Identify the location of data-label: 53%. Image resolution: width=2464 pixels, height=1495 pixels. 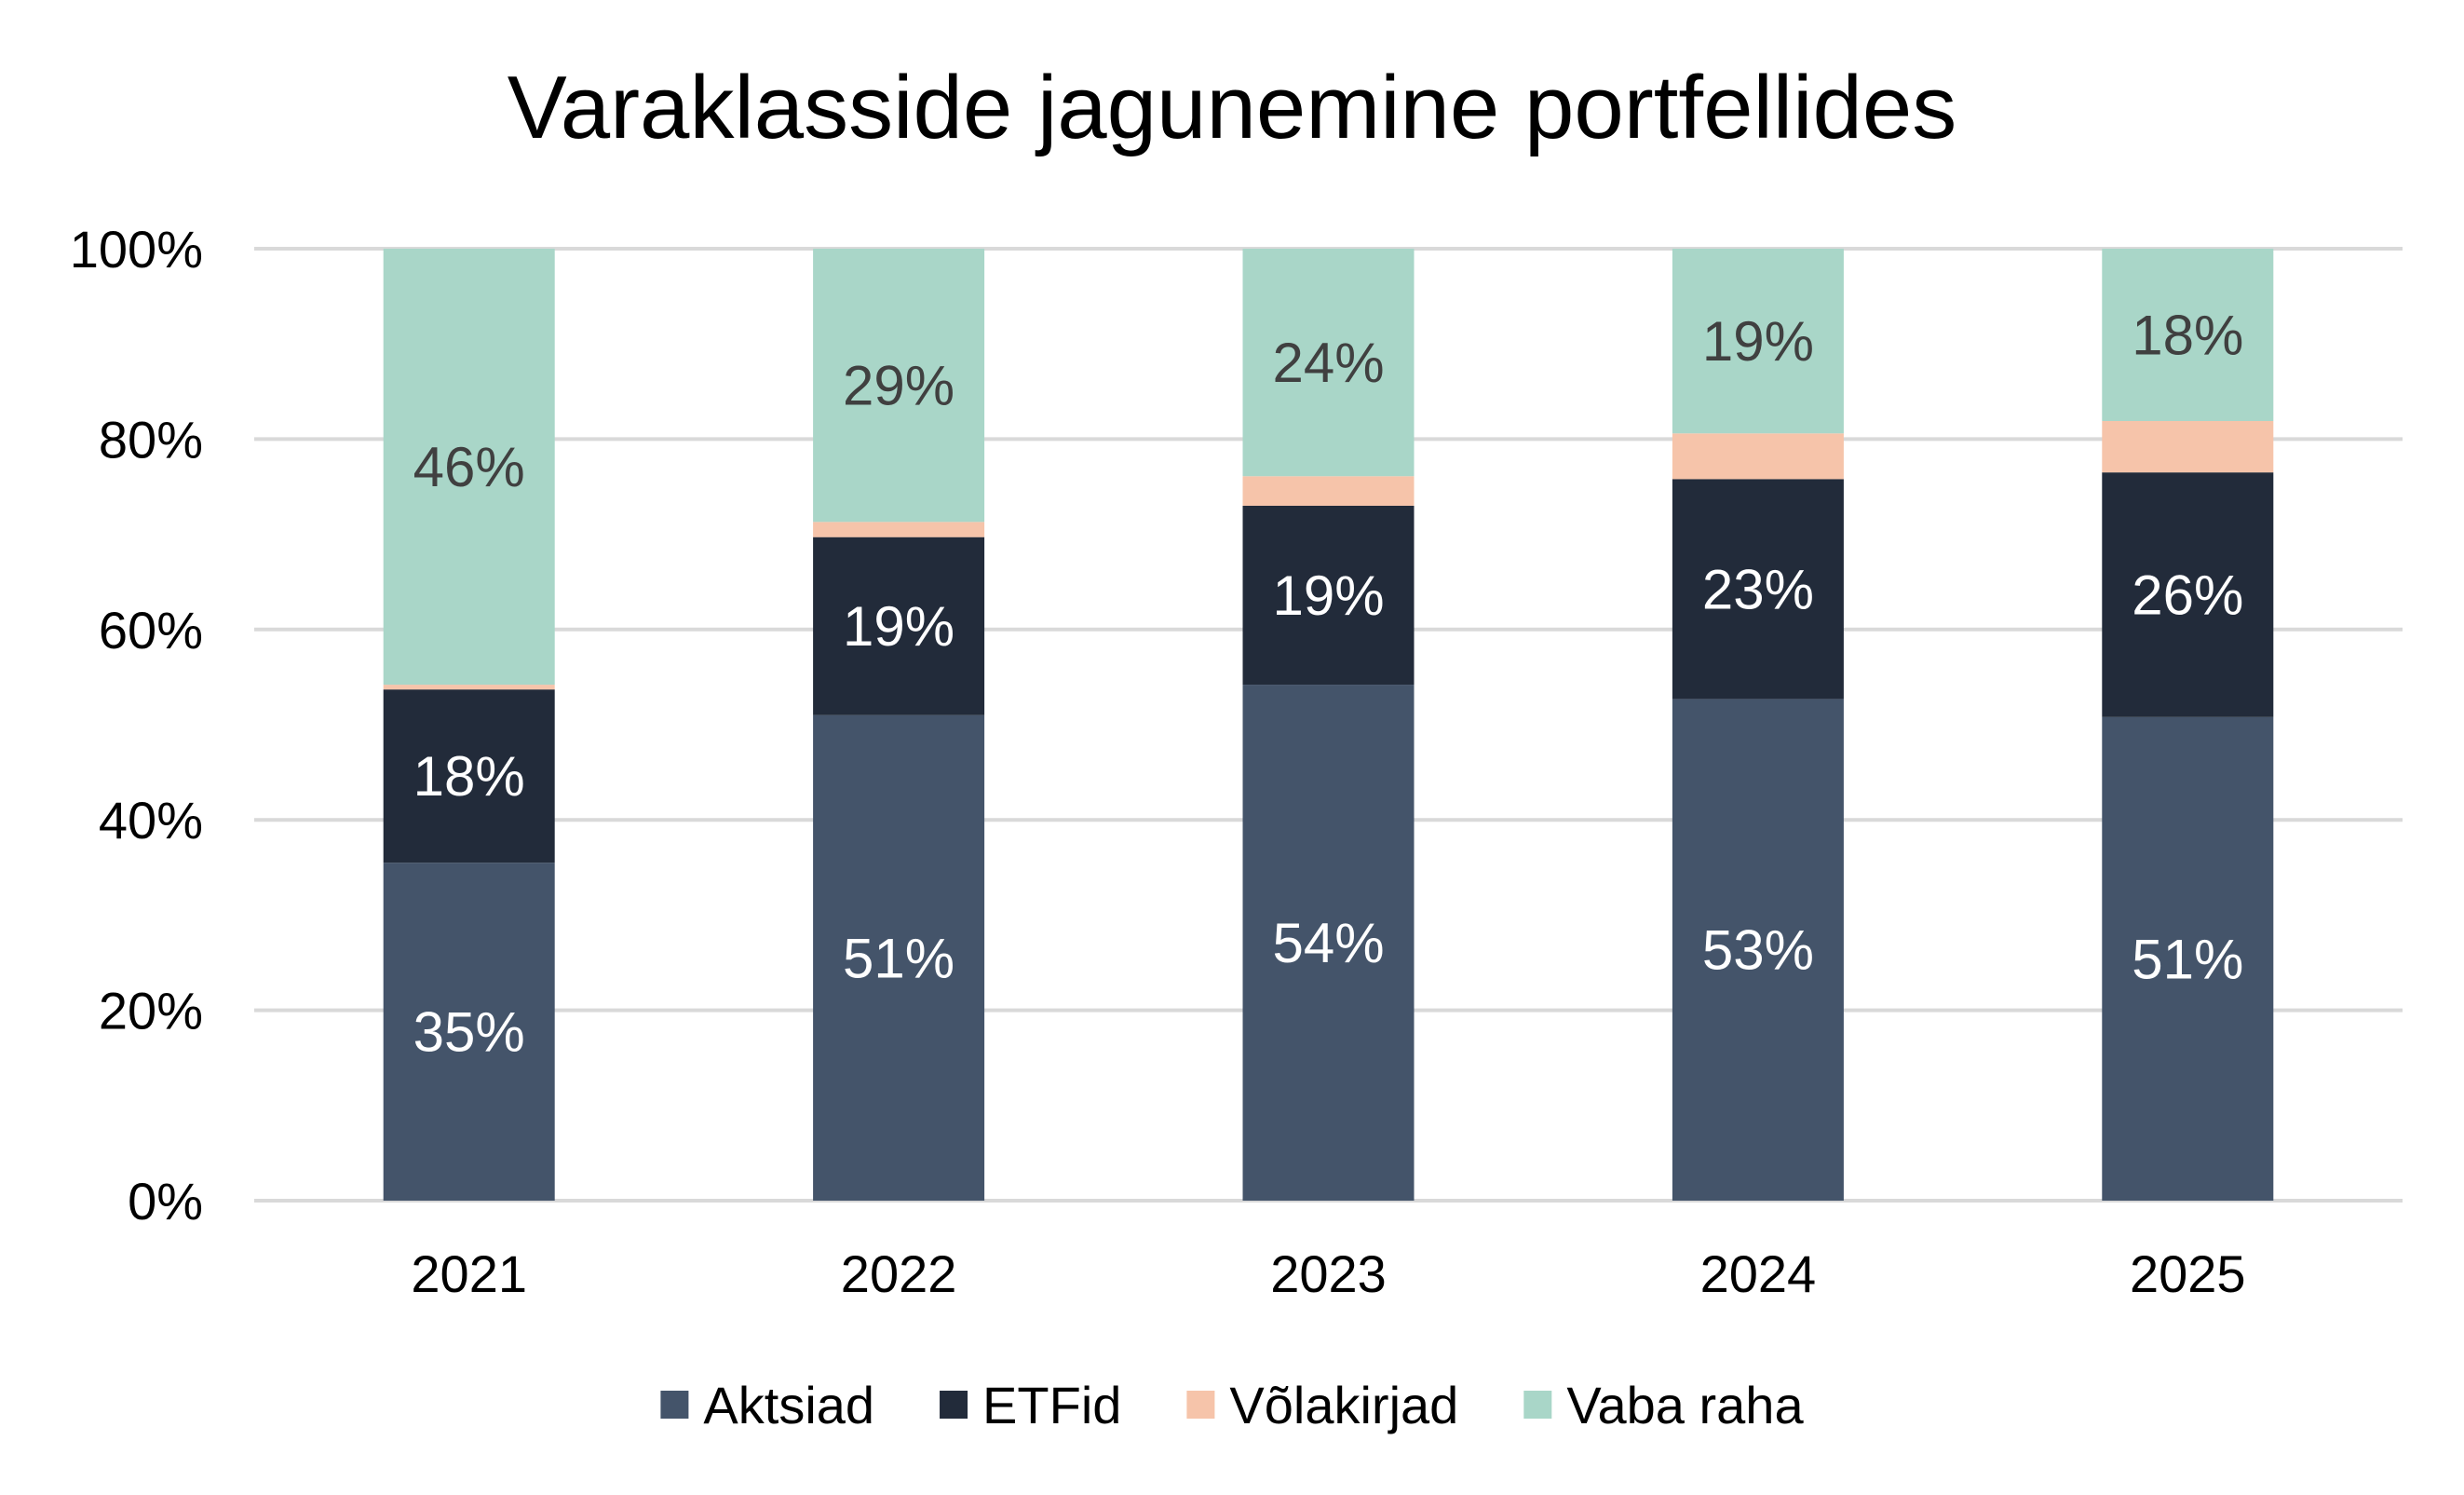
(1758, 950).